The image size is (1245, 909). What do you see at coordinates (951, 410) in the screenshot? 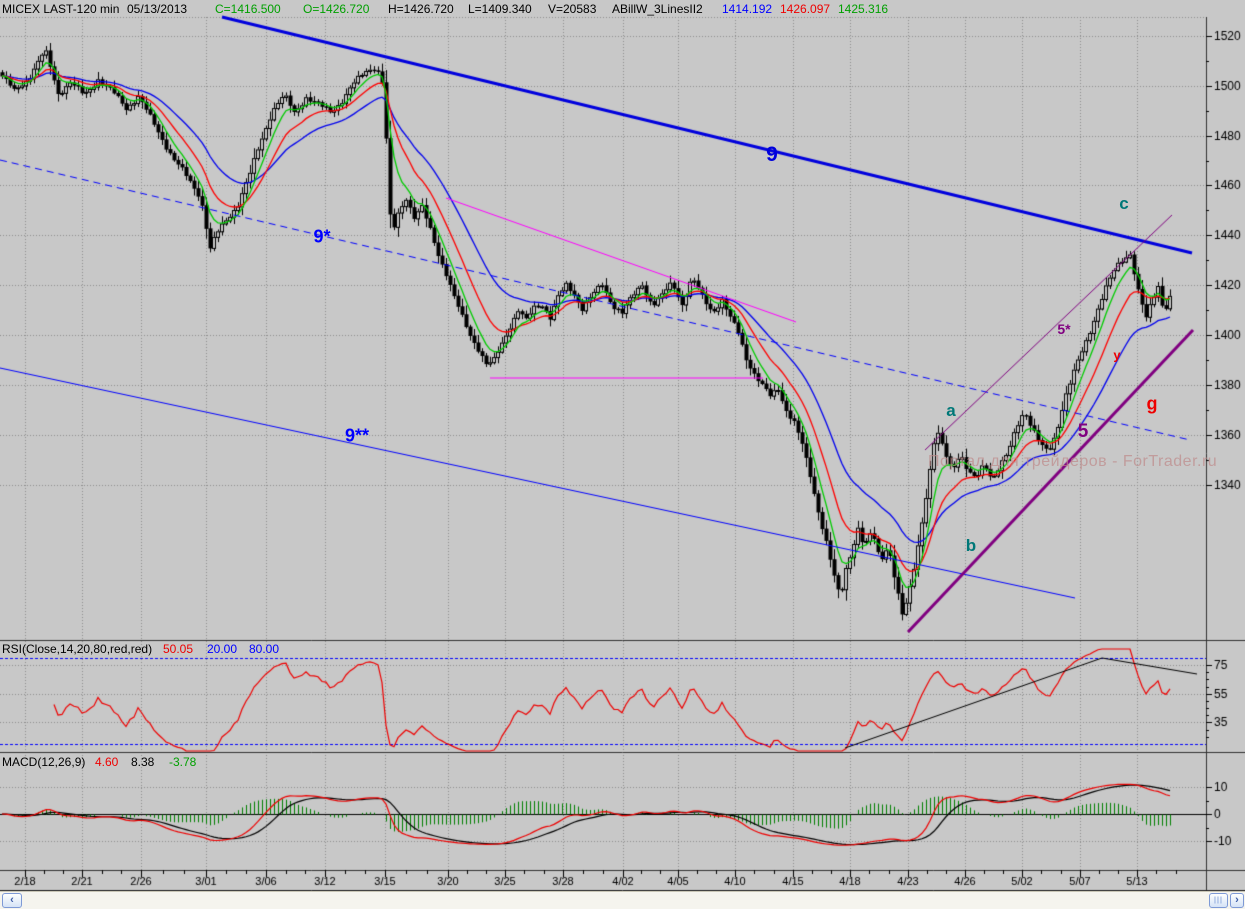
I see `wave-label-a: a` at bounding box center [951, 410].